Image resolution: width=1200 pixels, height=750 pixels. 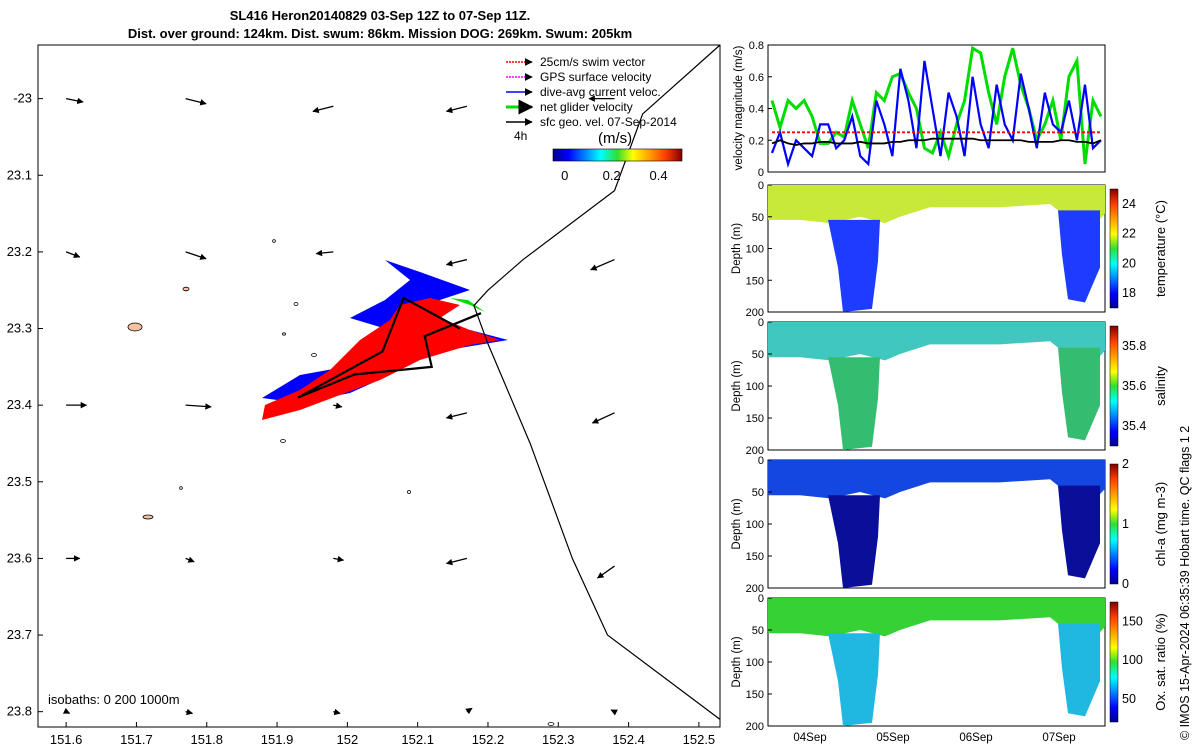 I want to click on map-y-tick-label: 23.5, so click(x=19, y=481).